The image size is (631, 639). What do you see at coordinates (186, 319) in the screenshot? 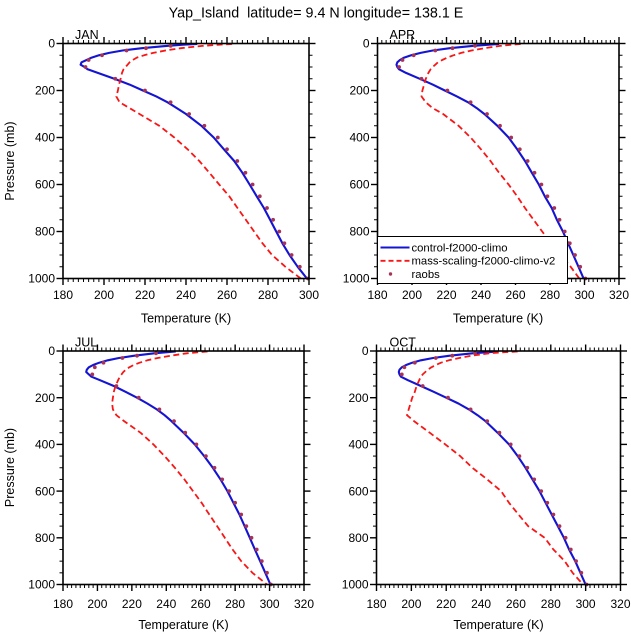
I see `x-axis-title-jan: Temperature (K)` at bounding box center [186, 319].